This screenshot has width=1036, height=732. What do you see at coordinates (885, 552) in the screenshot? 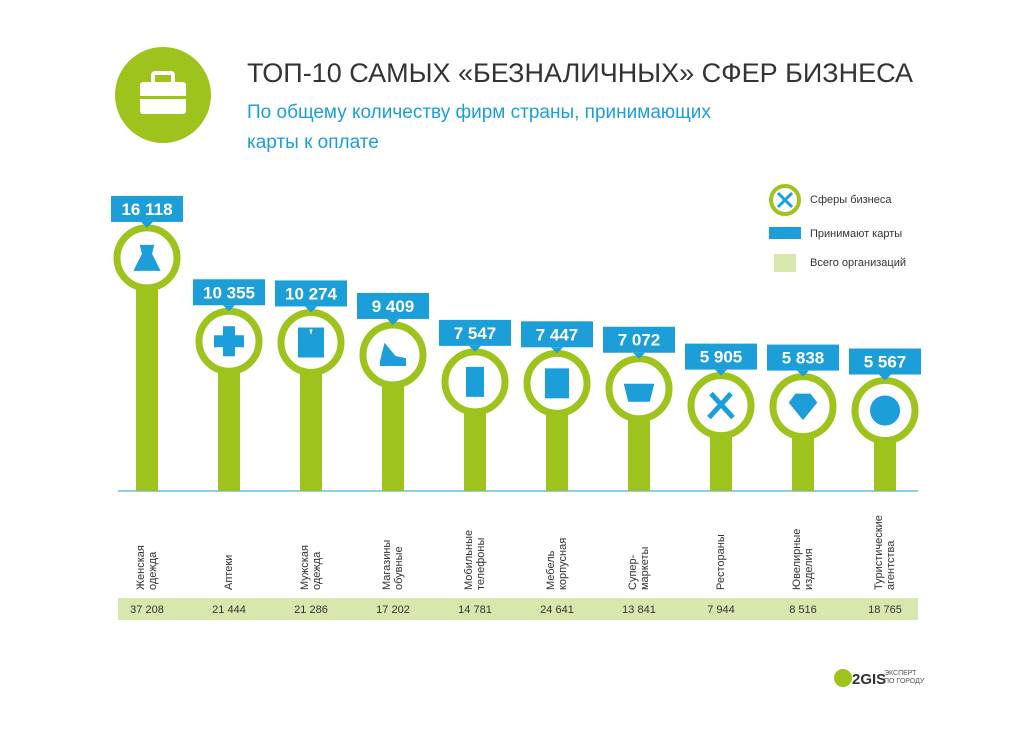
I see `category-label: Туристические агентства` at bounding box center [885, 552].